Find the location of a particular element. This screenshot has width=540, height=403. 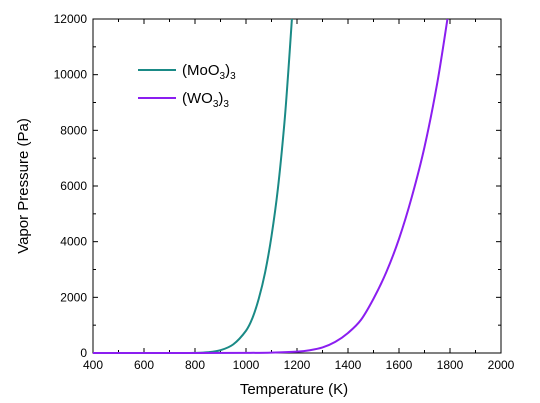

x-tick-label: 800 is located at coordinates (195, 365).